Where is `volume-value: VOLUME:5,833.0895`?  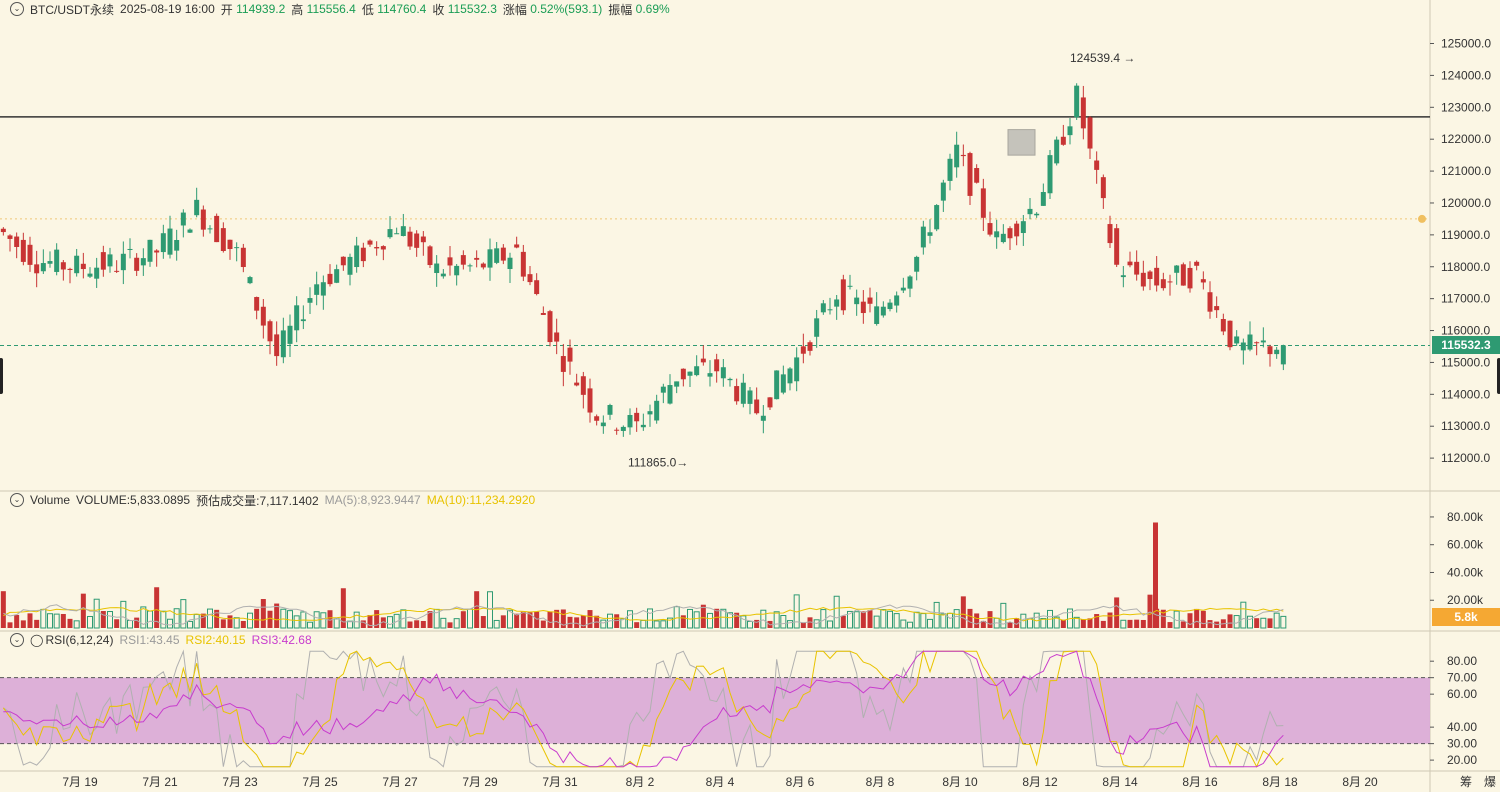
volume-value: VOLUME:5,833.0895 is located at coordinates (133, 500).